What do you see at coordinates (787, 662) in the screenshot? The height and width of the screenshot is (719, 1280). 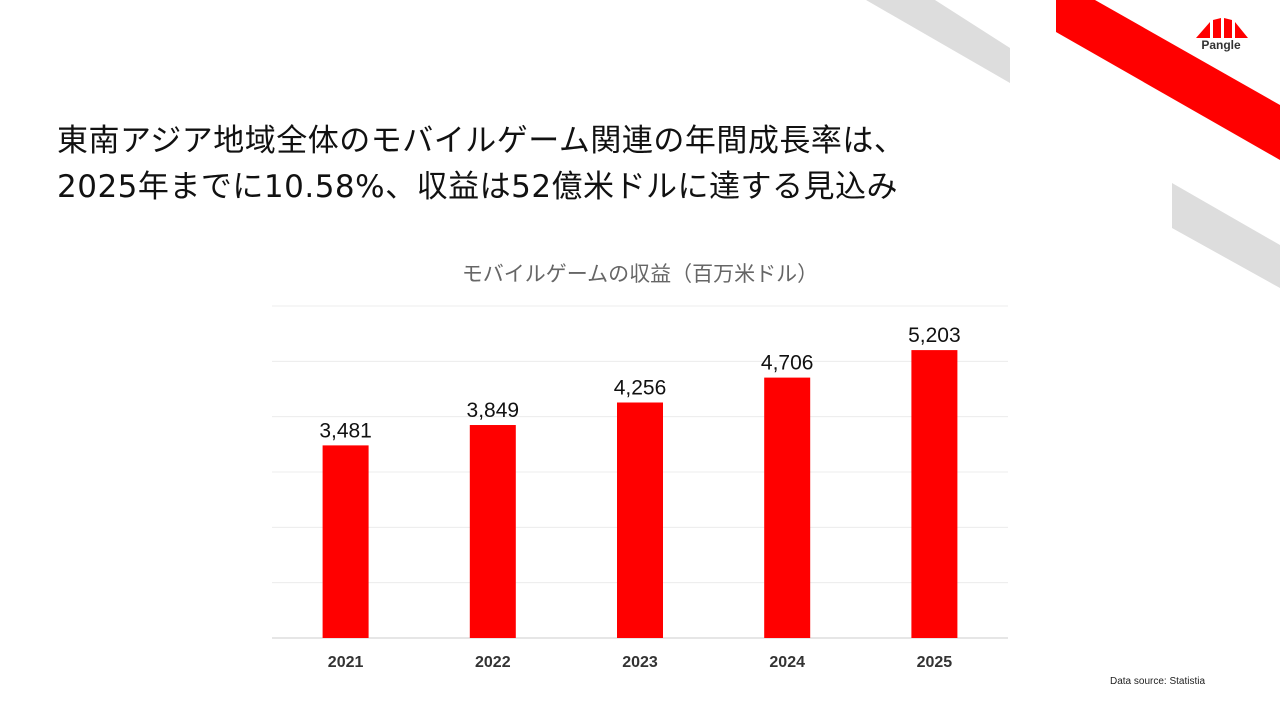 I see `x-tick-label-2024: 2024` at bounding box center [787, 662].